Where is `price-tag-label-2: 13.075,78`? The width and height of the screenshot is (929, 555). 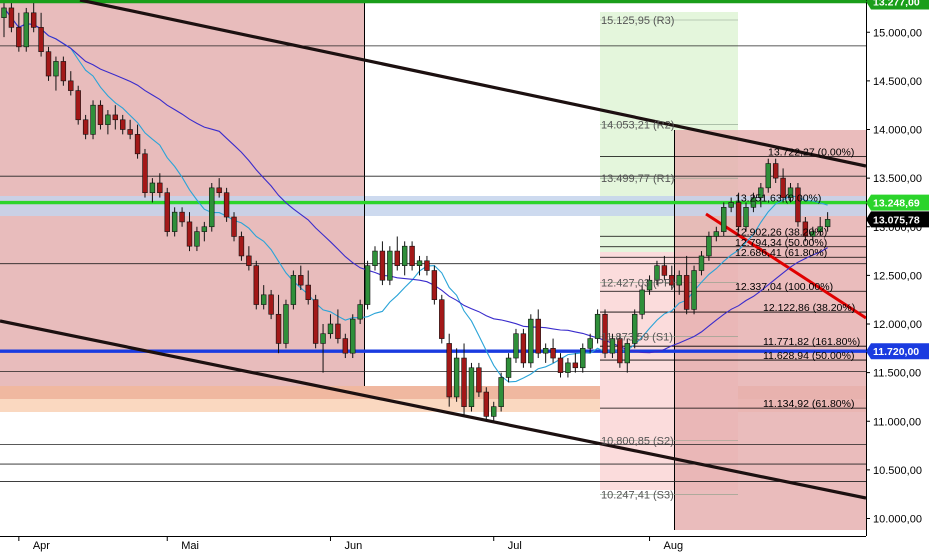 price-tag-label-2: 13.075,78 is located at coordinates (896, 220).